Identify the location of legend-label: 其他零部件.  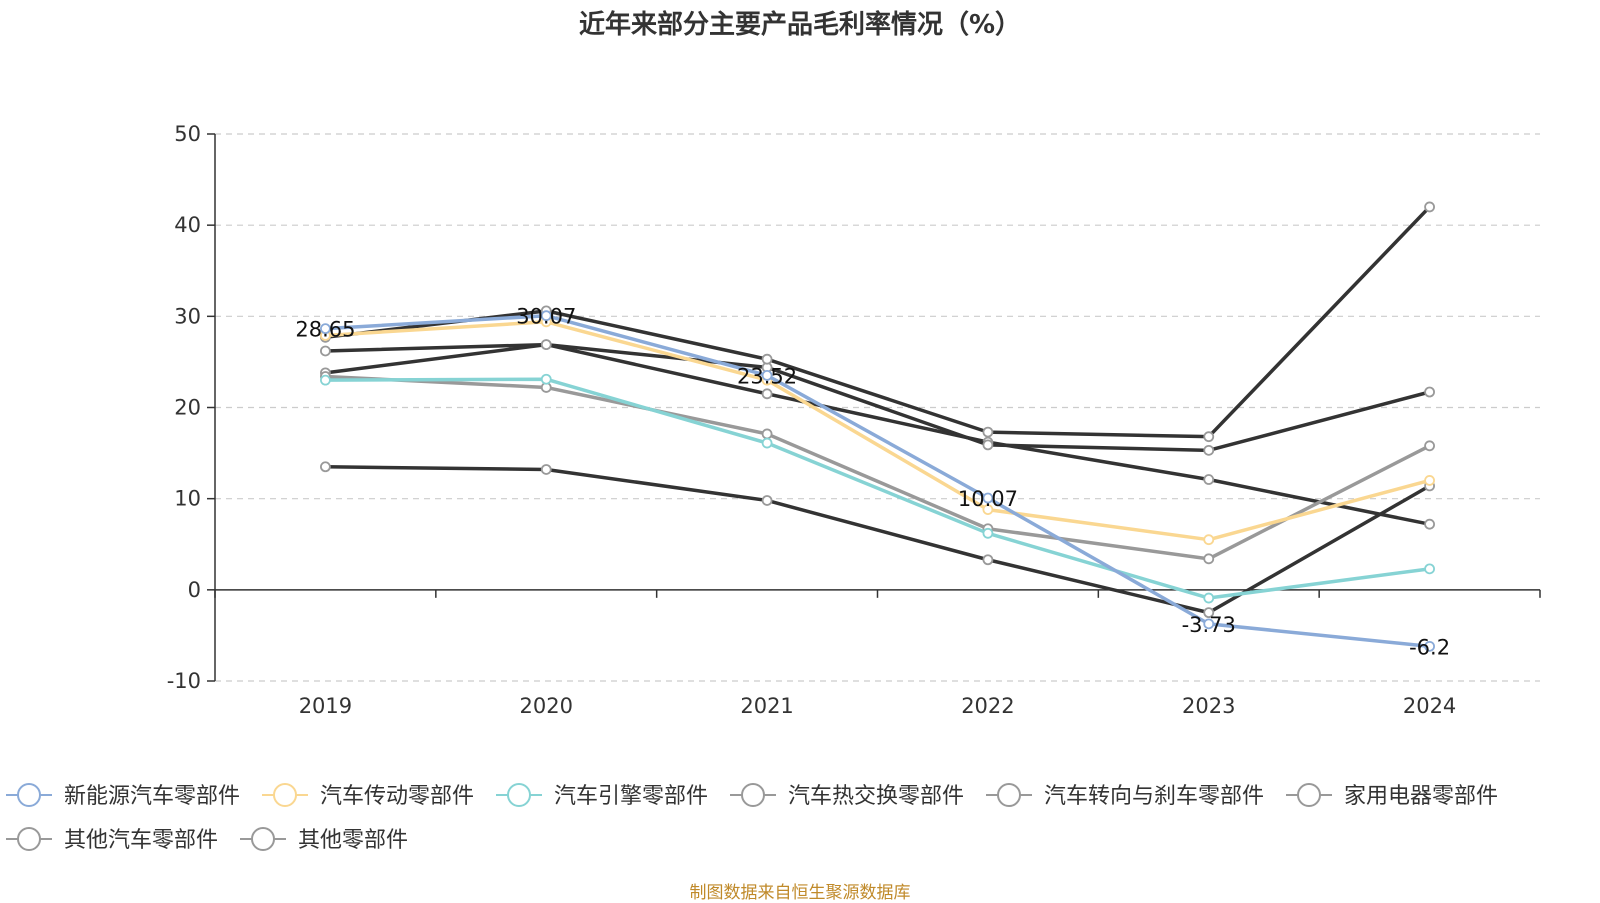
(353, 840).